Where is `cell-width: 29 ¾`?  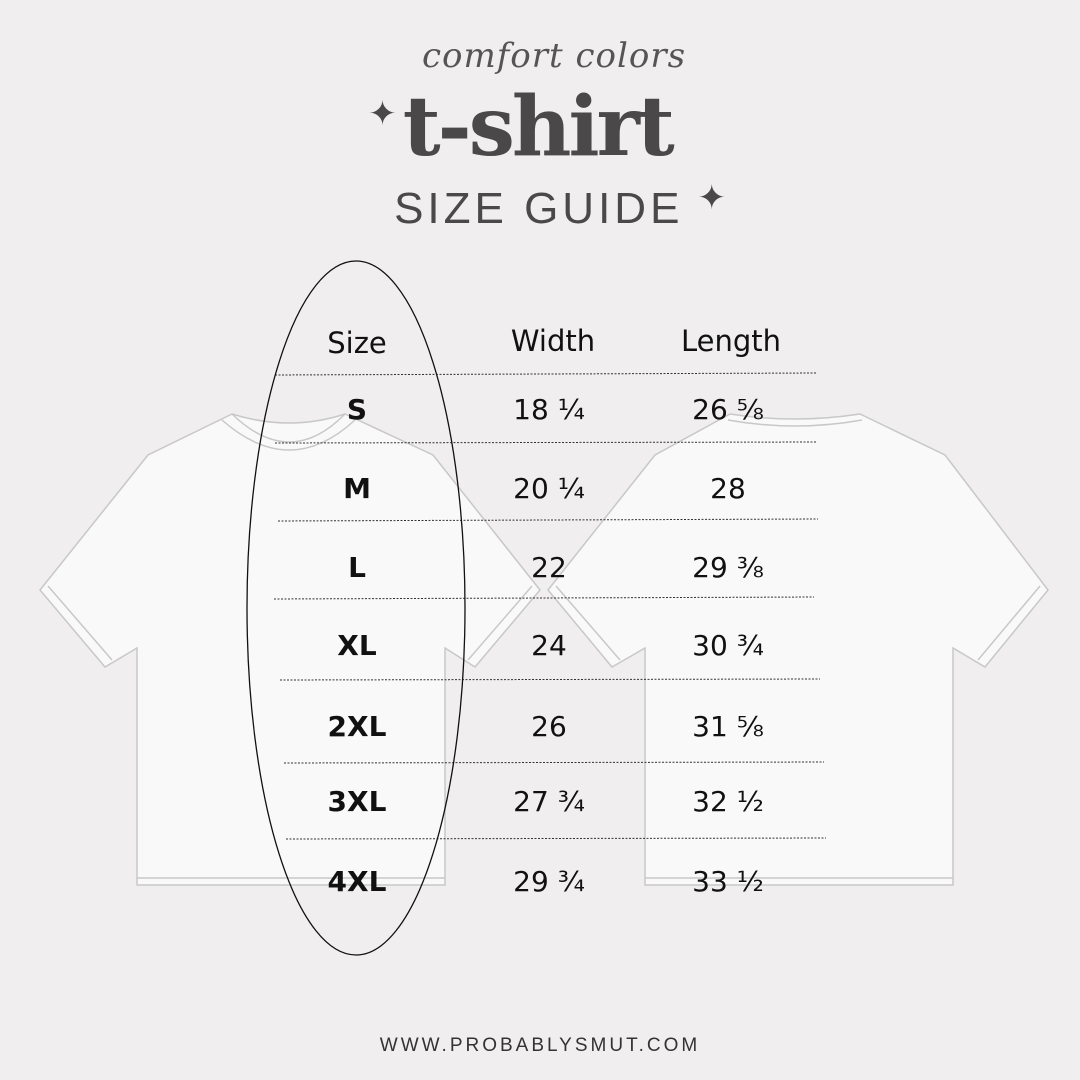
cell-width: 29 ¾ is located at coordinates (549, 881).